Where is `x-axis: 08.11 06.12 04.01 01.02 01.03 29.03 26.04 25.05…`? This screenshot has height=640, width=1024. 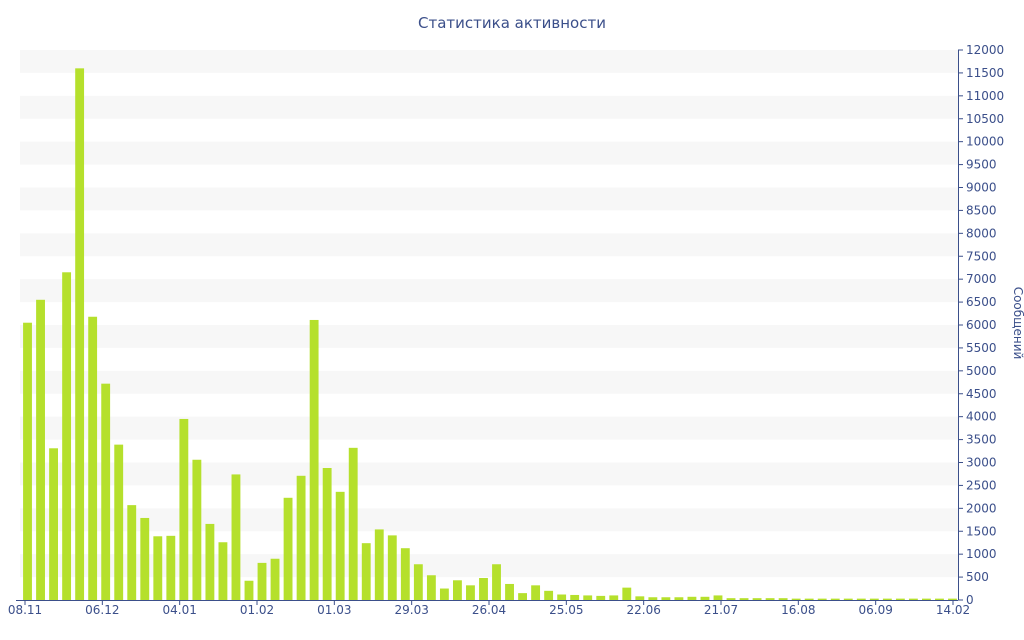 x-axis: 08.11 06.12 04.01 01.02 01.03 29.03 26.04 25.05… is located at coordinates (489, 608).